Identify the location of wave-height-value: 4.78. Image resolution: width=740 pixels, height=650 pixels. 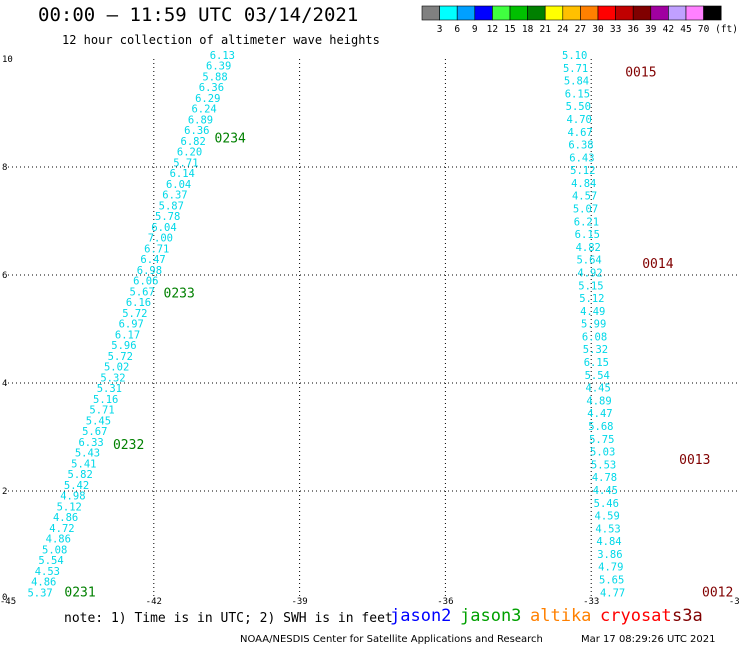
(604, 478).